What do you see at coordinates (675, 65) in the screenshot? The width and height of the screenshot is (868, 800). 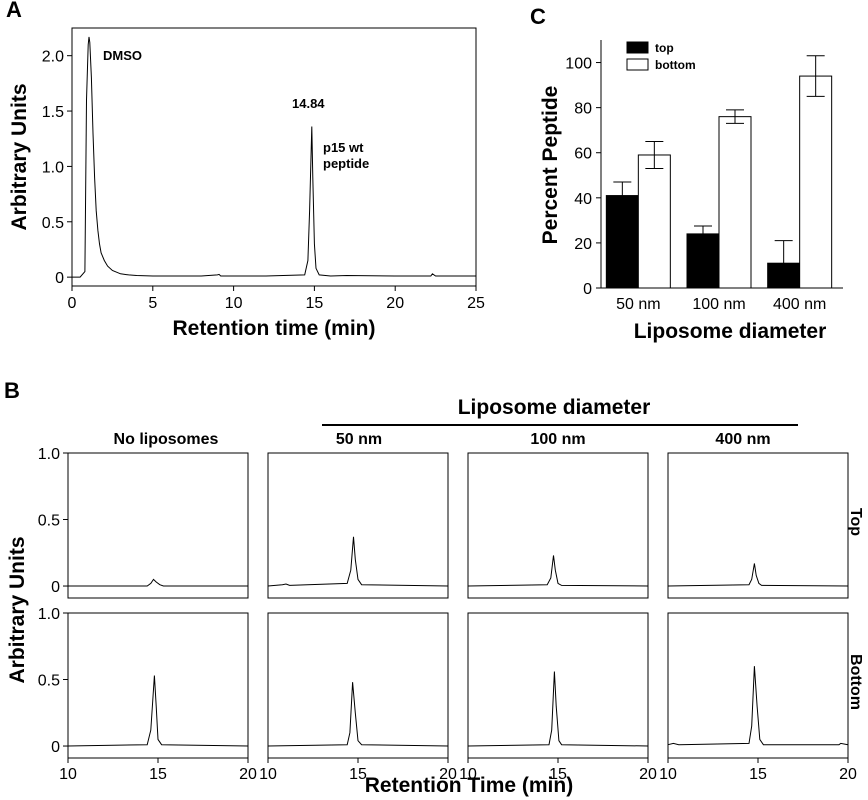 I see `legend-label-bottom: bottom` at bounding box center [675, 65].